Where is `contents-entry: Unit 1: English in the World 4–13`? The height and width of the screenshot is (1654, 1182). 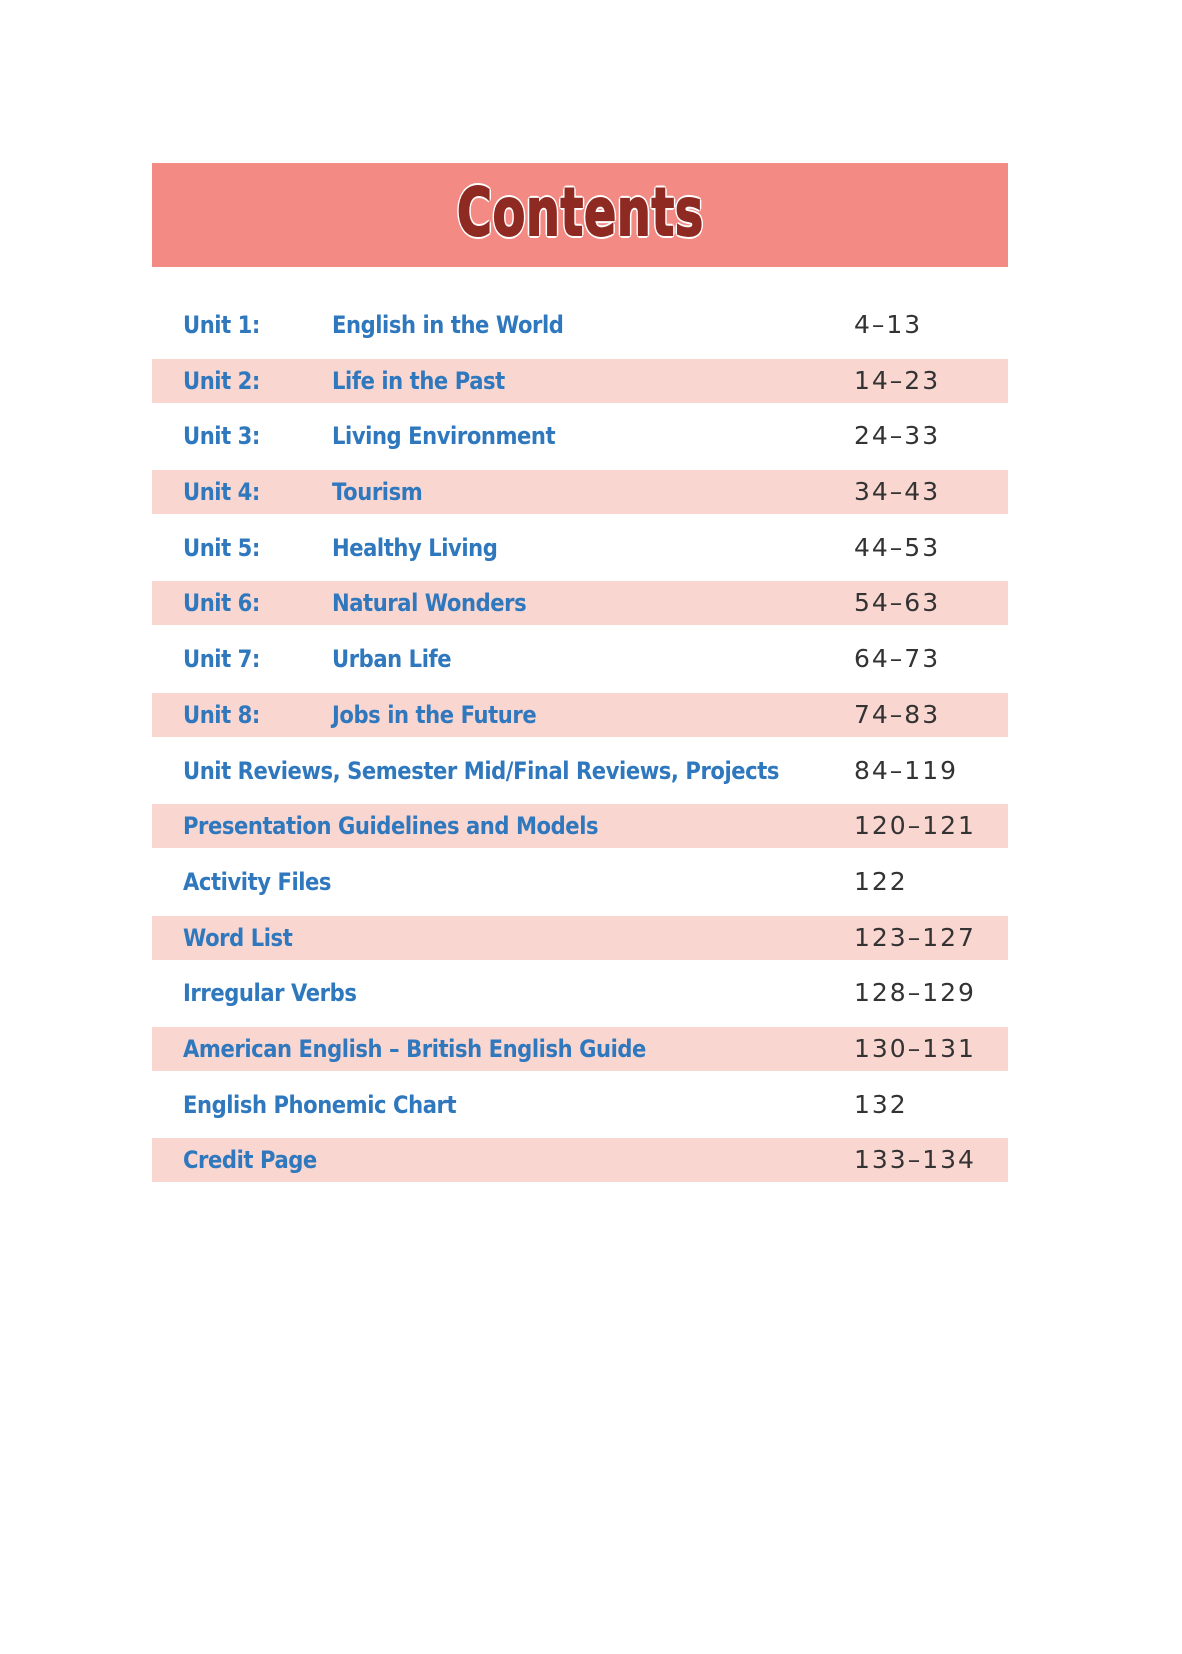
contents-entry: Unit 1: English in the World 4–13 is located at coordinates (580, 325).